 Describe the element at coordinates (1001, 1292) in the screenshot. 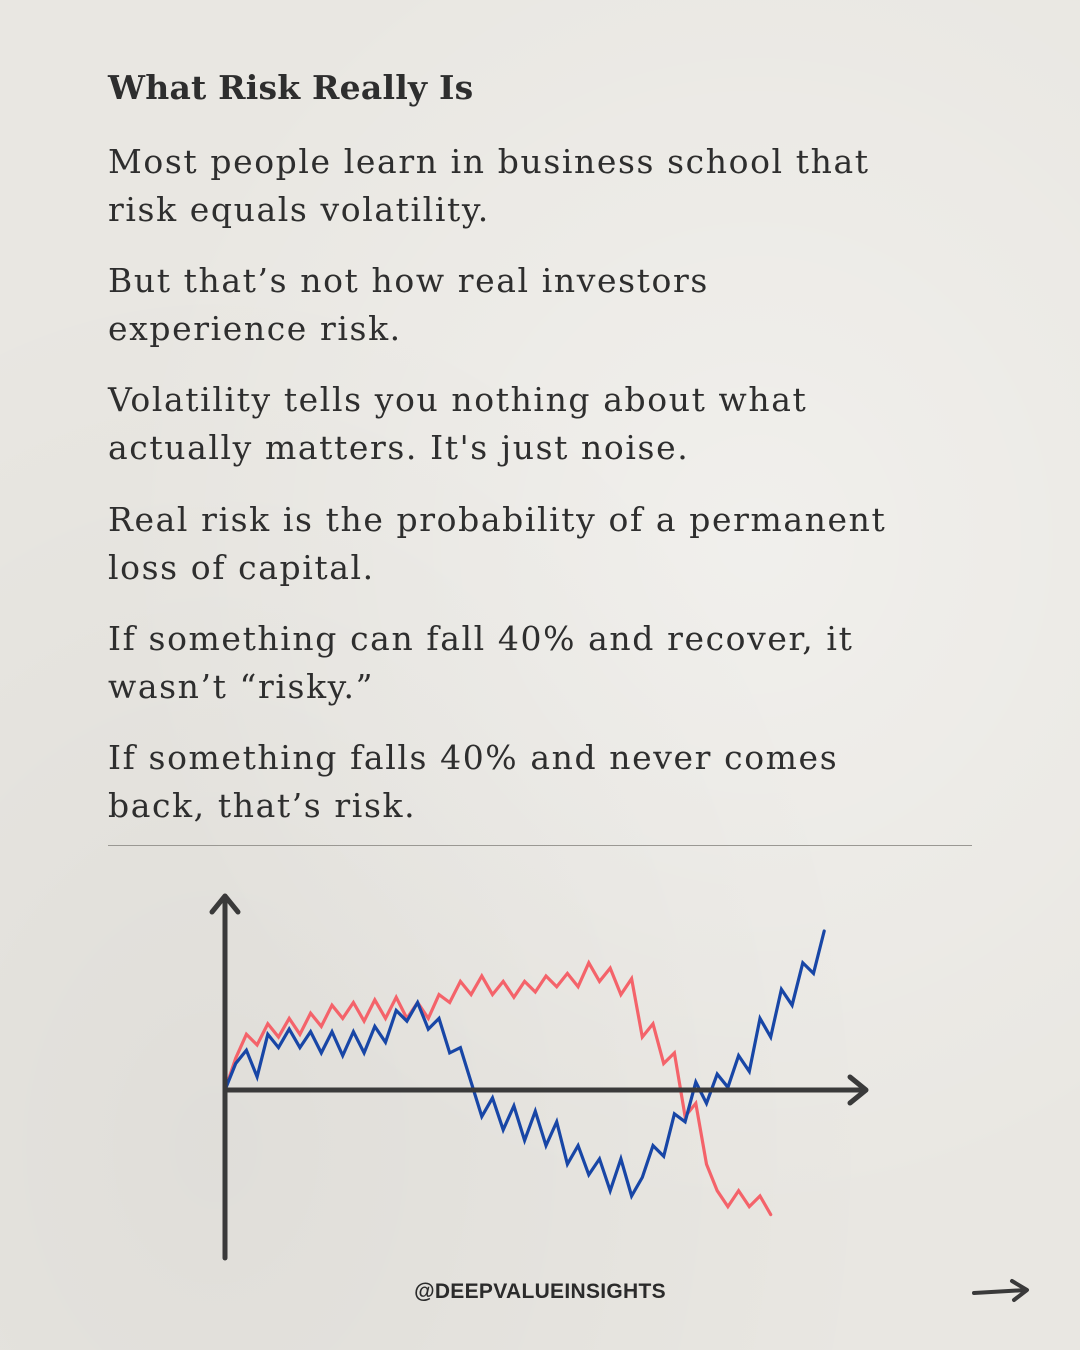

I see `arrow-right-icon` at that location.